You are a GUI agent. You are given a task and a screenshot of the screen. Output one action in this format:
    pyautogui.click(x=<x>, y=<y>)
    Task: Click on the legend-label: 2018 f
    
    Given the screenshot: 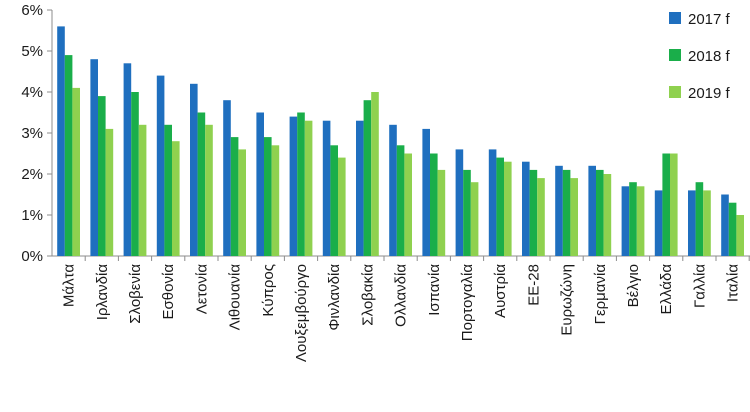 What is the action you would take?
    pyautogui.click(x=709, y=56)
    